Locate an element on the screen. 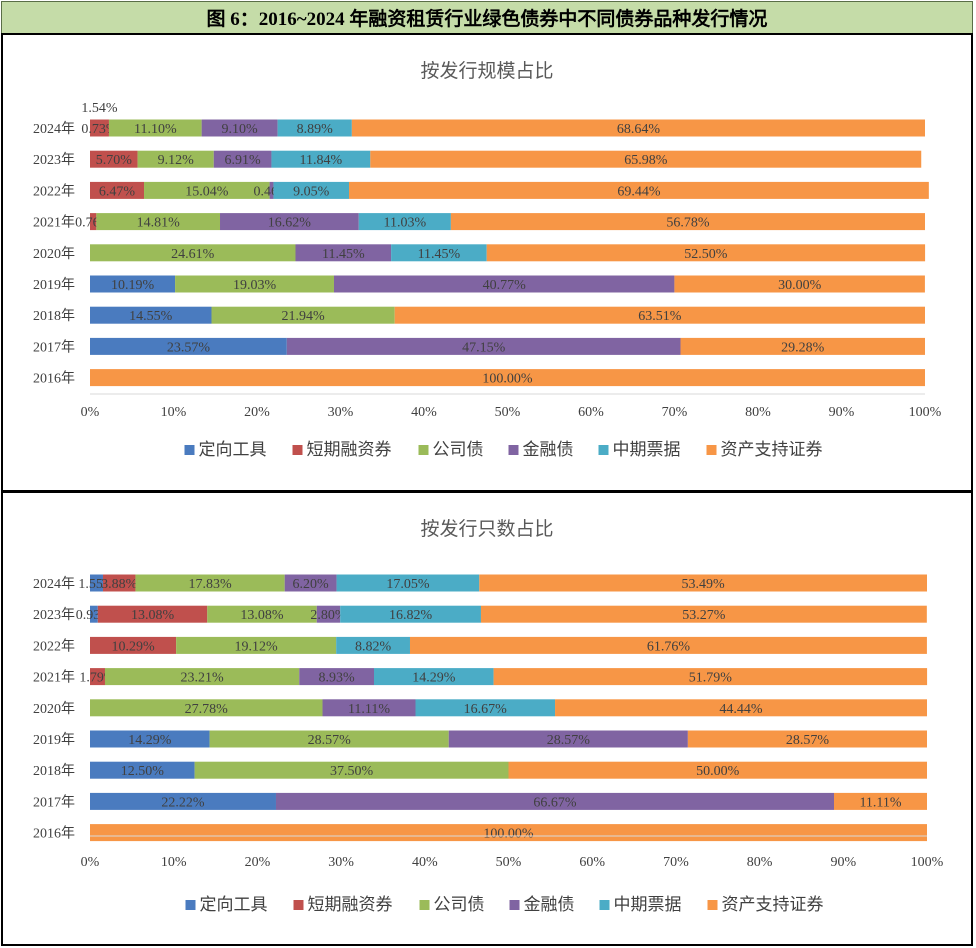 Image resolution: width=976 pixels, height=948 pixels. bar-短期融资券-2023年 is located at coordinates (114, 159).